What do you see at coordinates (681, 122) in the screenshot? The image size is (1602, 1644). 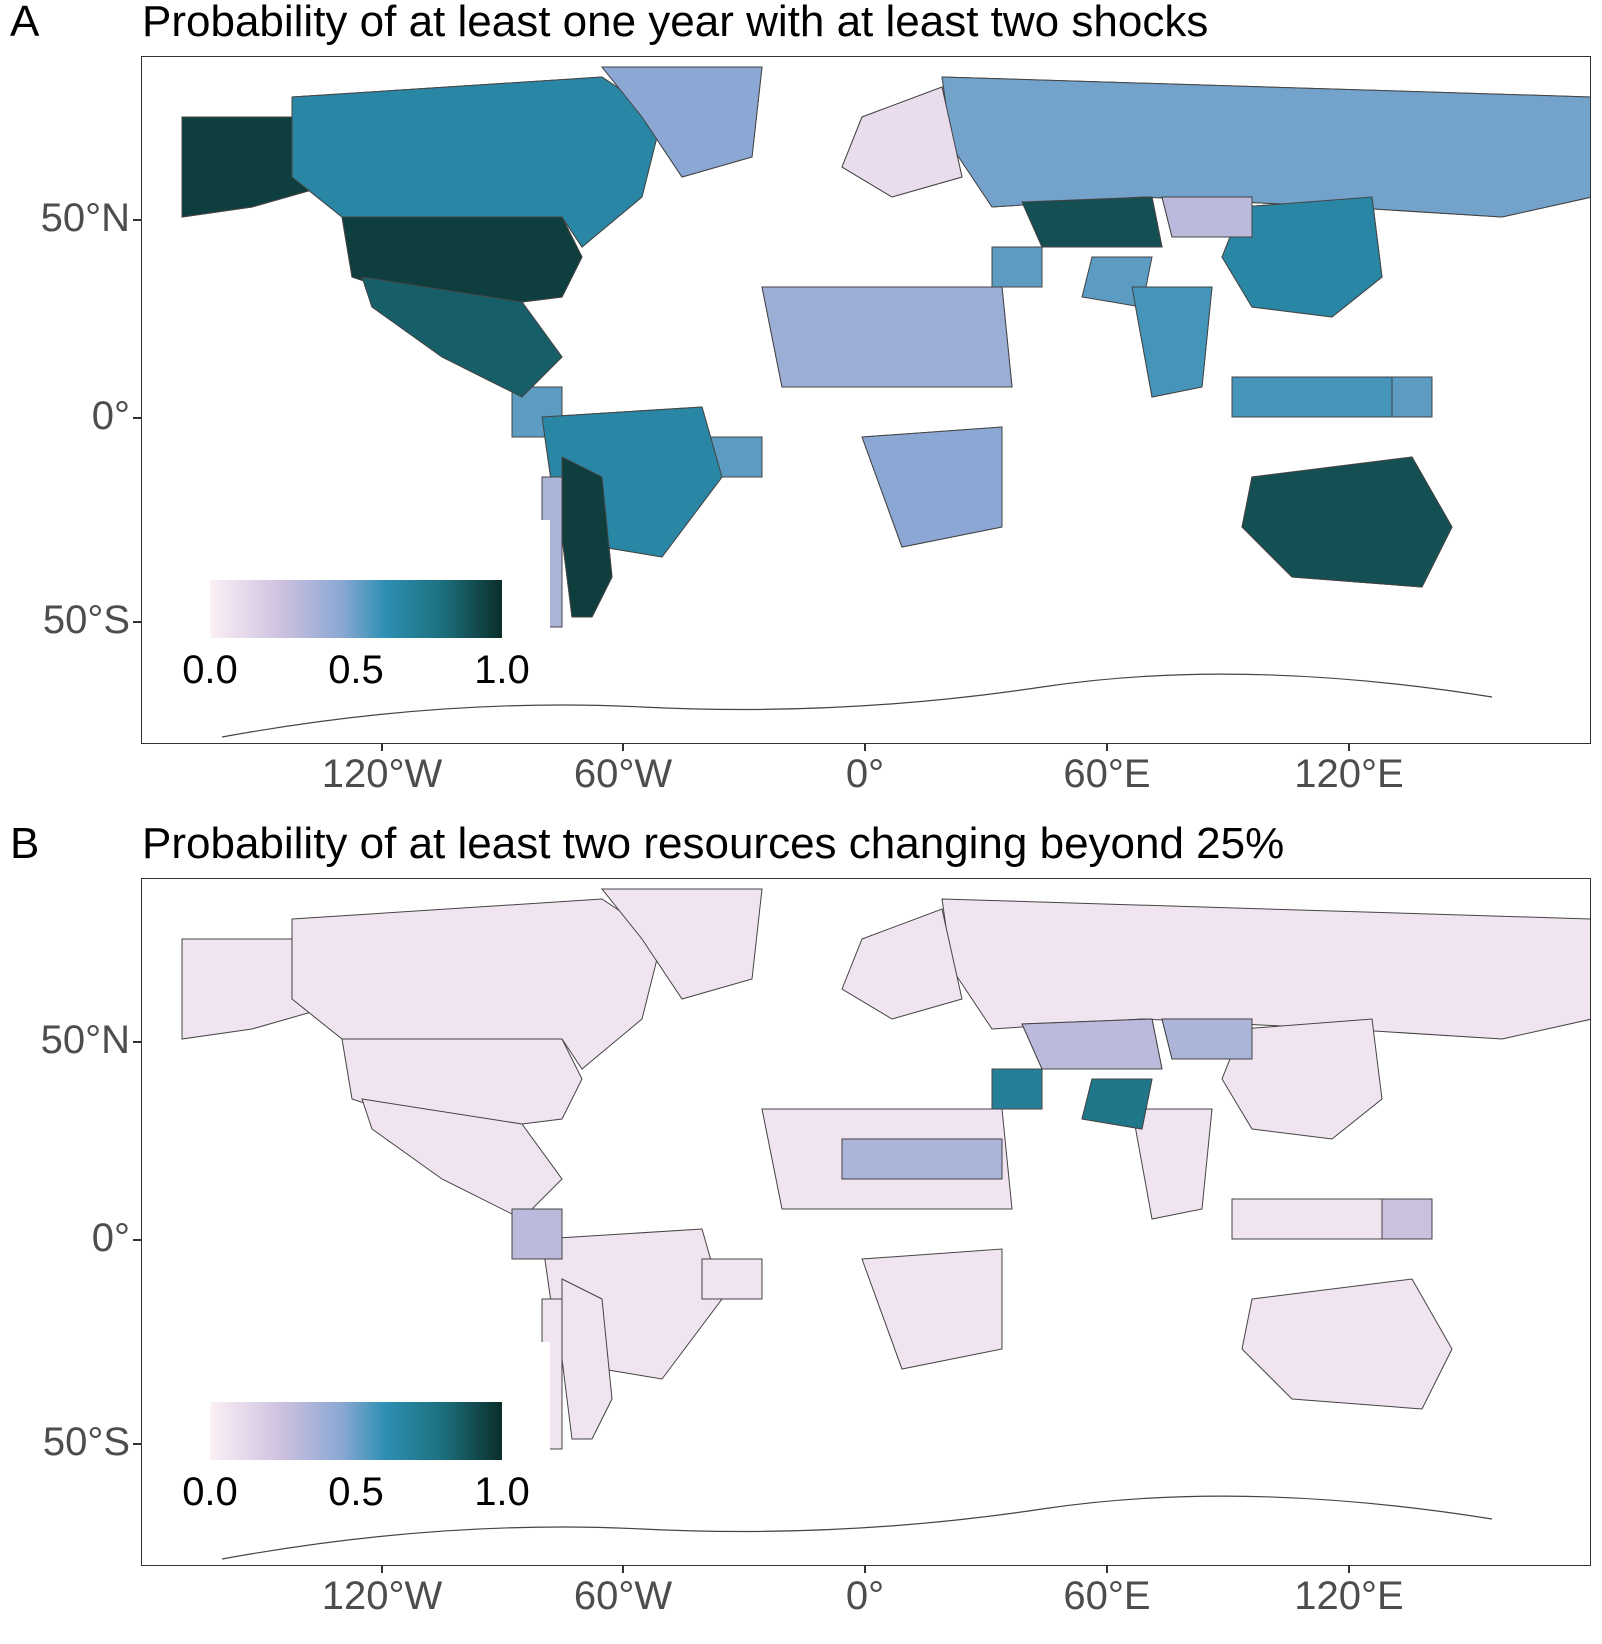 I see `region-greenland` at bounding box center [681, 122].